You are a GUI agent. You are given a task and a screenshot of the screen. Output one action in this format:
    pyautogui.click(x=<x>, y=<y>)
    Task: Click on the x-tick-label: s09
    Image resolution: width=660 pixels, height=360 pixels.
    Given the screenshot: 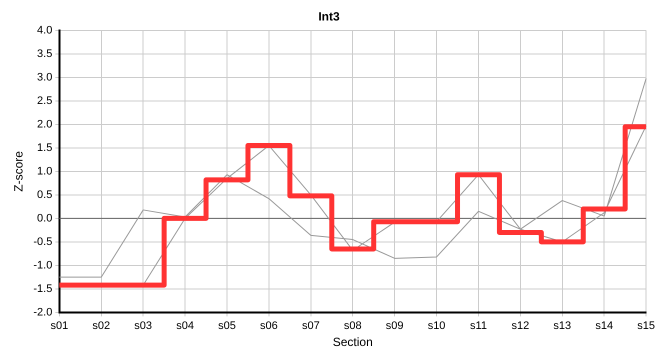 What is the action you would take?
    pyautogui.click(x=395, y=326)
    